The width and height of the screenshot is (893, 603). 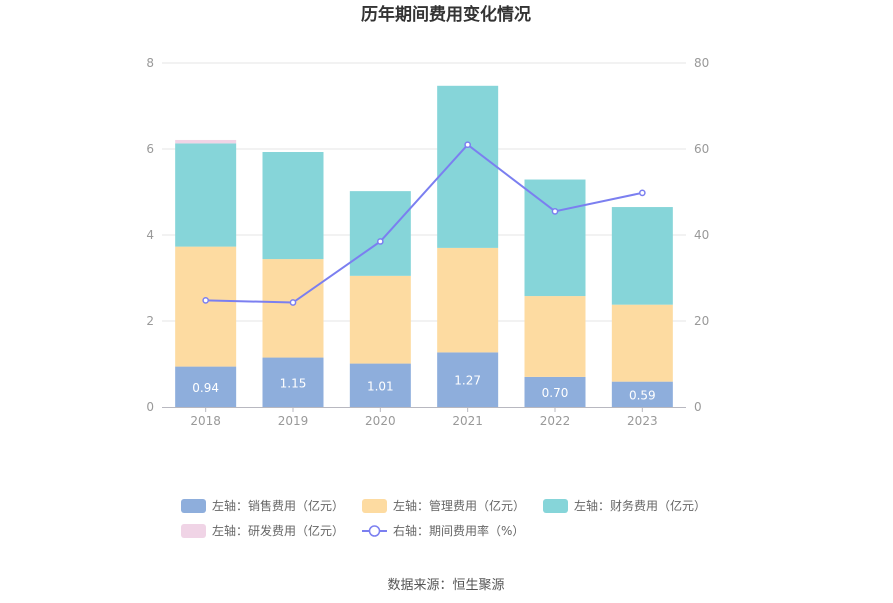 I want to click on x-tick-label: 2023, so click(x=642, y=421).